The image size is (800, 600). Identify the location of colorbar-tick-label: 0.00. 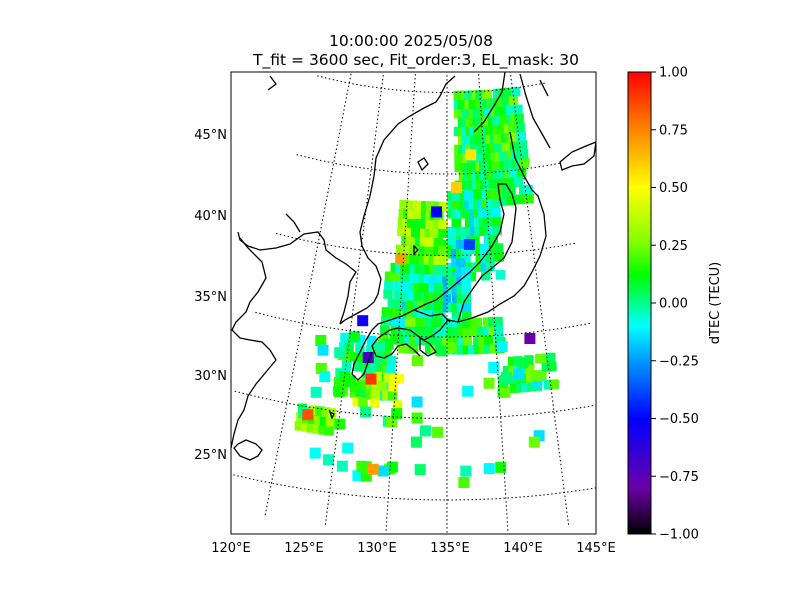
(673, 304).